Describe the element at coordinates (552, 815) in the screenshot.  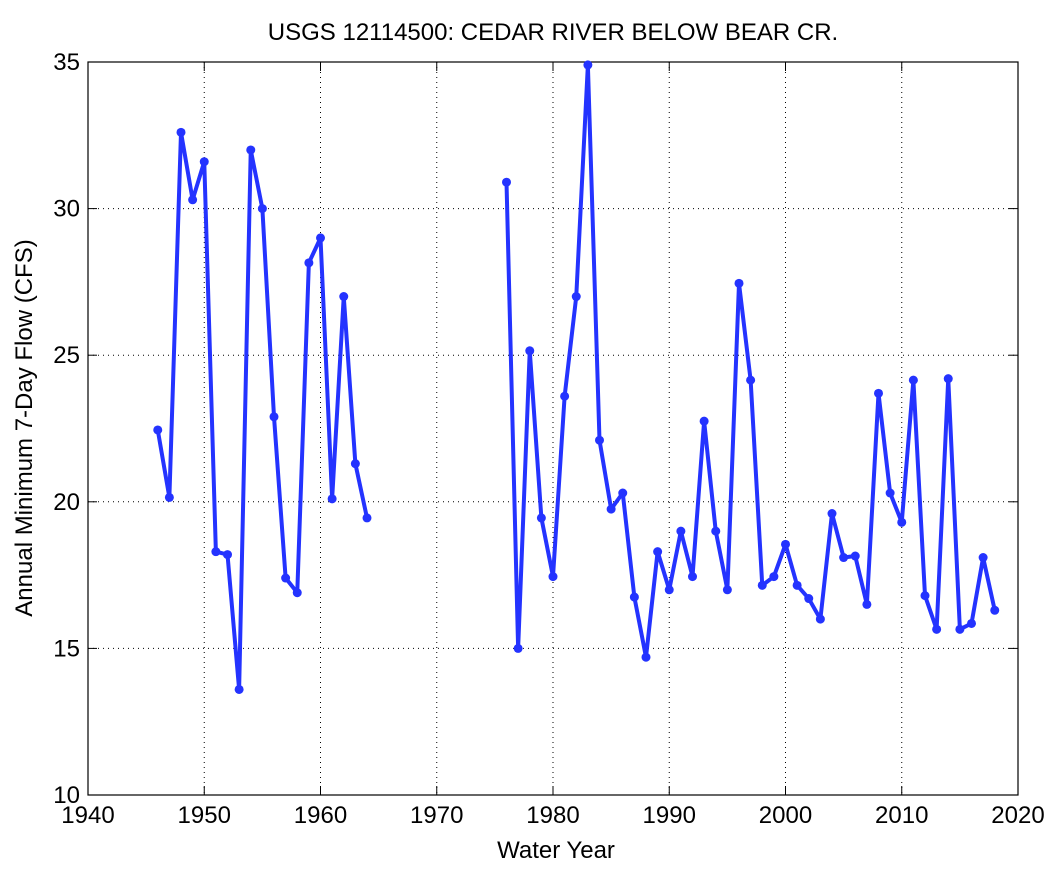
I see `x-tick-label: 1980` at that location.